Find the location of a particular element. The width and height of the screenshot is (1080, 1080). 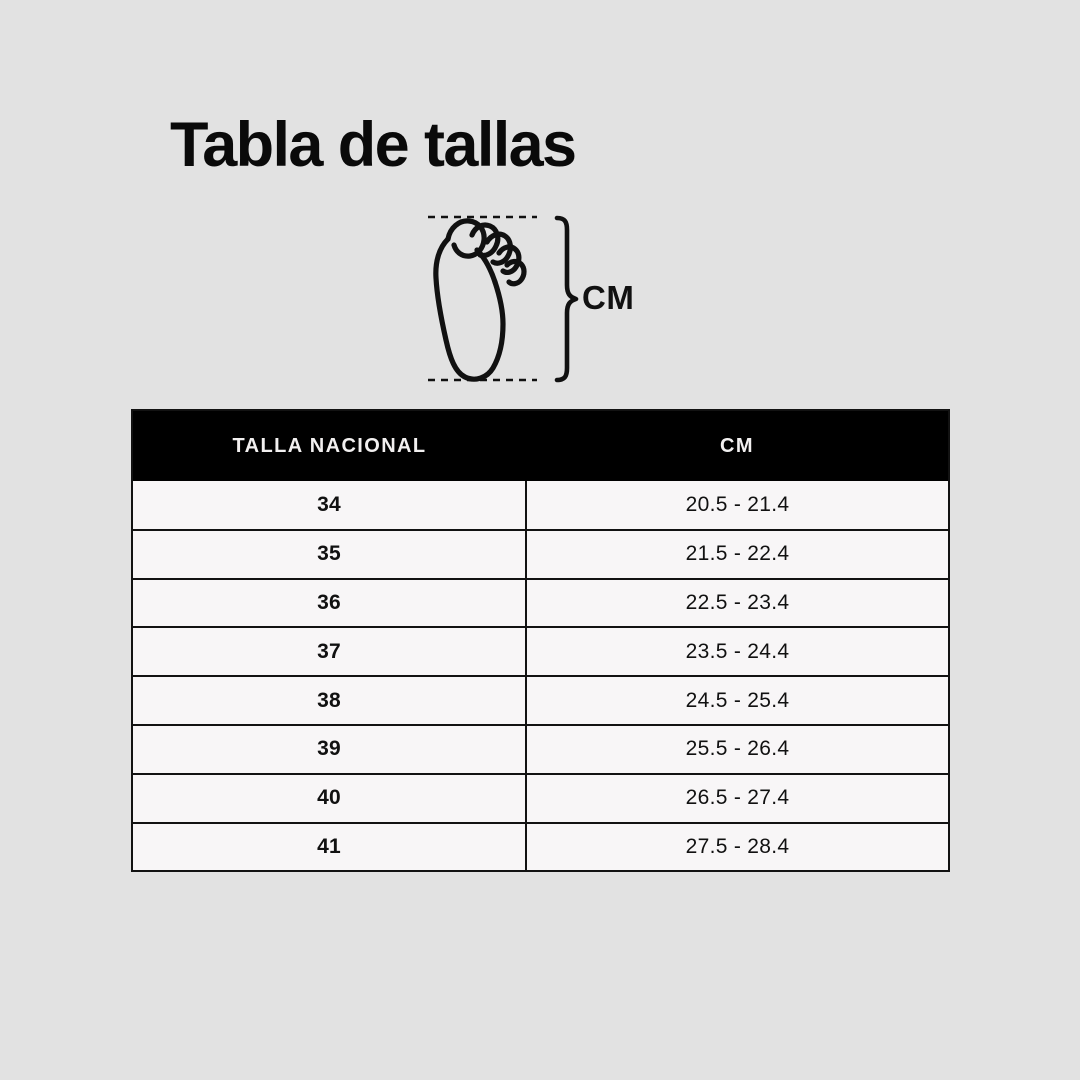

cell-cm: 26.5 - 27.4 is located at coordinates (737, 797).